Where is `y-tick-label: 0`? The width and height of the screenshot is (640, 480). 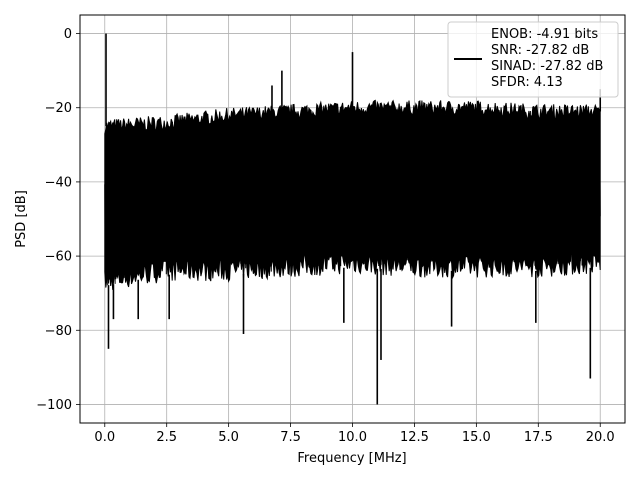
y-tick-label: 0 is located at coordinates (68, 34).